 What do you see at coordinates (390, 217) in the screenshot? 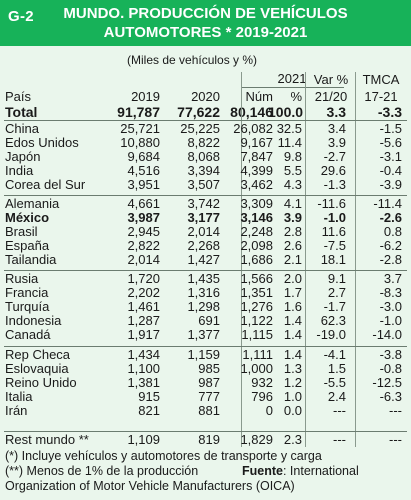
I see `cell-tmca: -2.6` at bounding box center [390, 217].